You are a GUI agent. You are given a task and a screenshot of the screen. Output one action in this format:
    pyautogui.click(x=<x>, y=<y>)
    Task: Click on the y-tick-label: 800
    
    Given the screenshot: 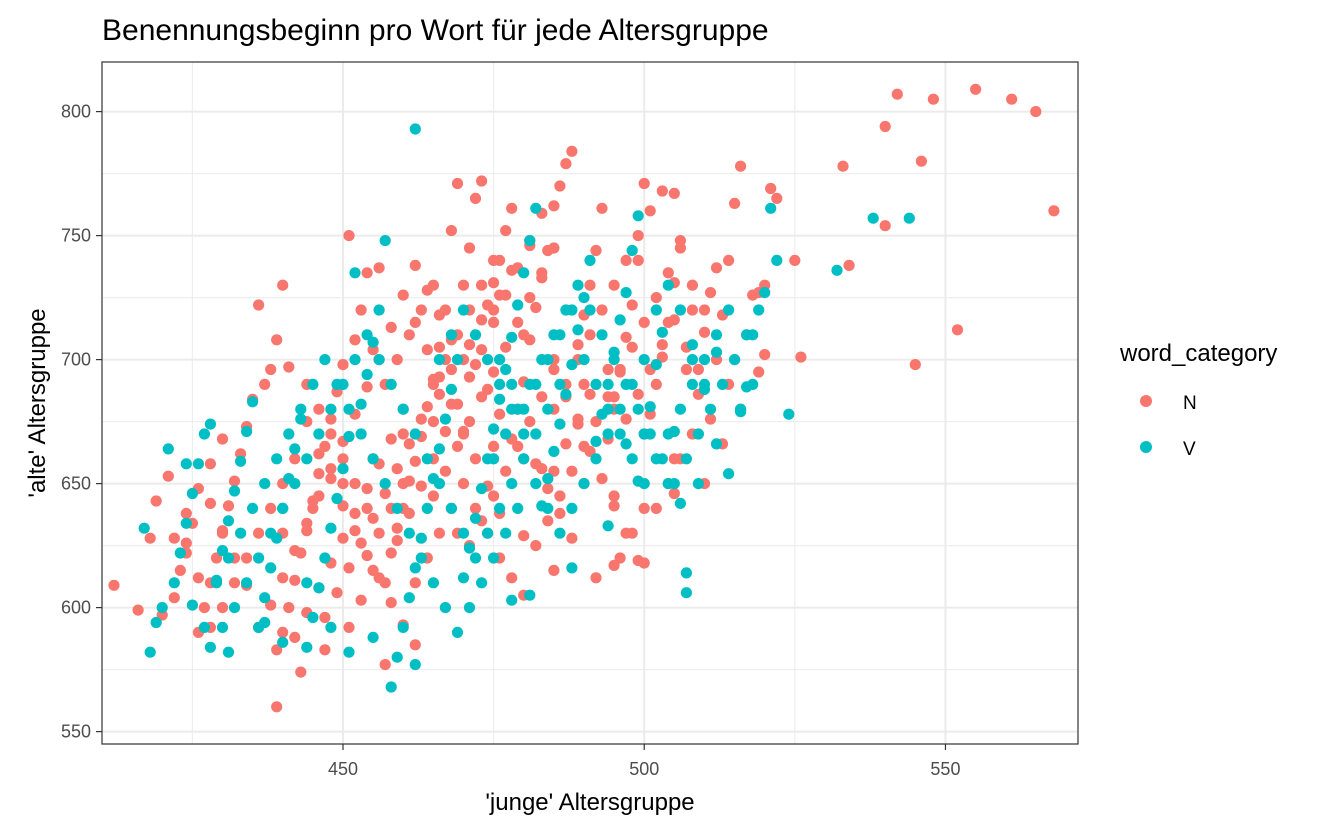 What is the action you would take?
    pyautogui.click(x=76, y=112)
    